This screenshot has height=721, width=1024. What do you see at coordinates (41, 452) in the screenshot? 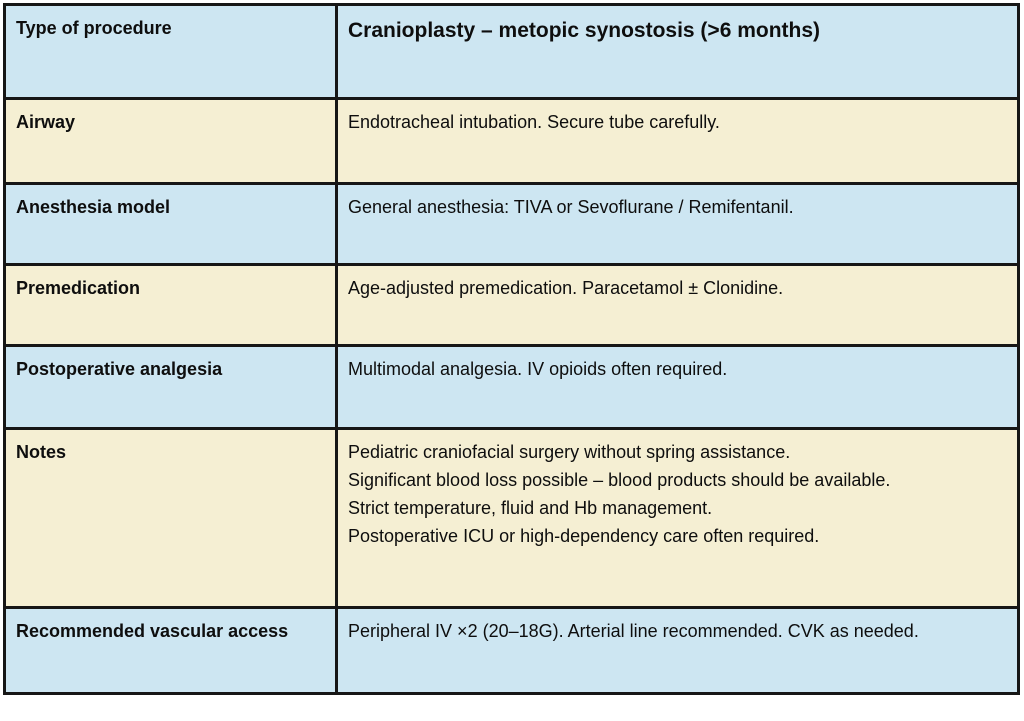
I see `row-label-text: Notes` at bounding box center [41, 452].